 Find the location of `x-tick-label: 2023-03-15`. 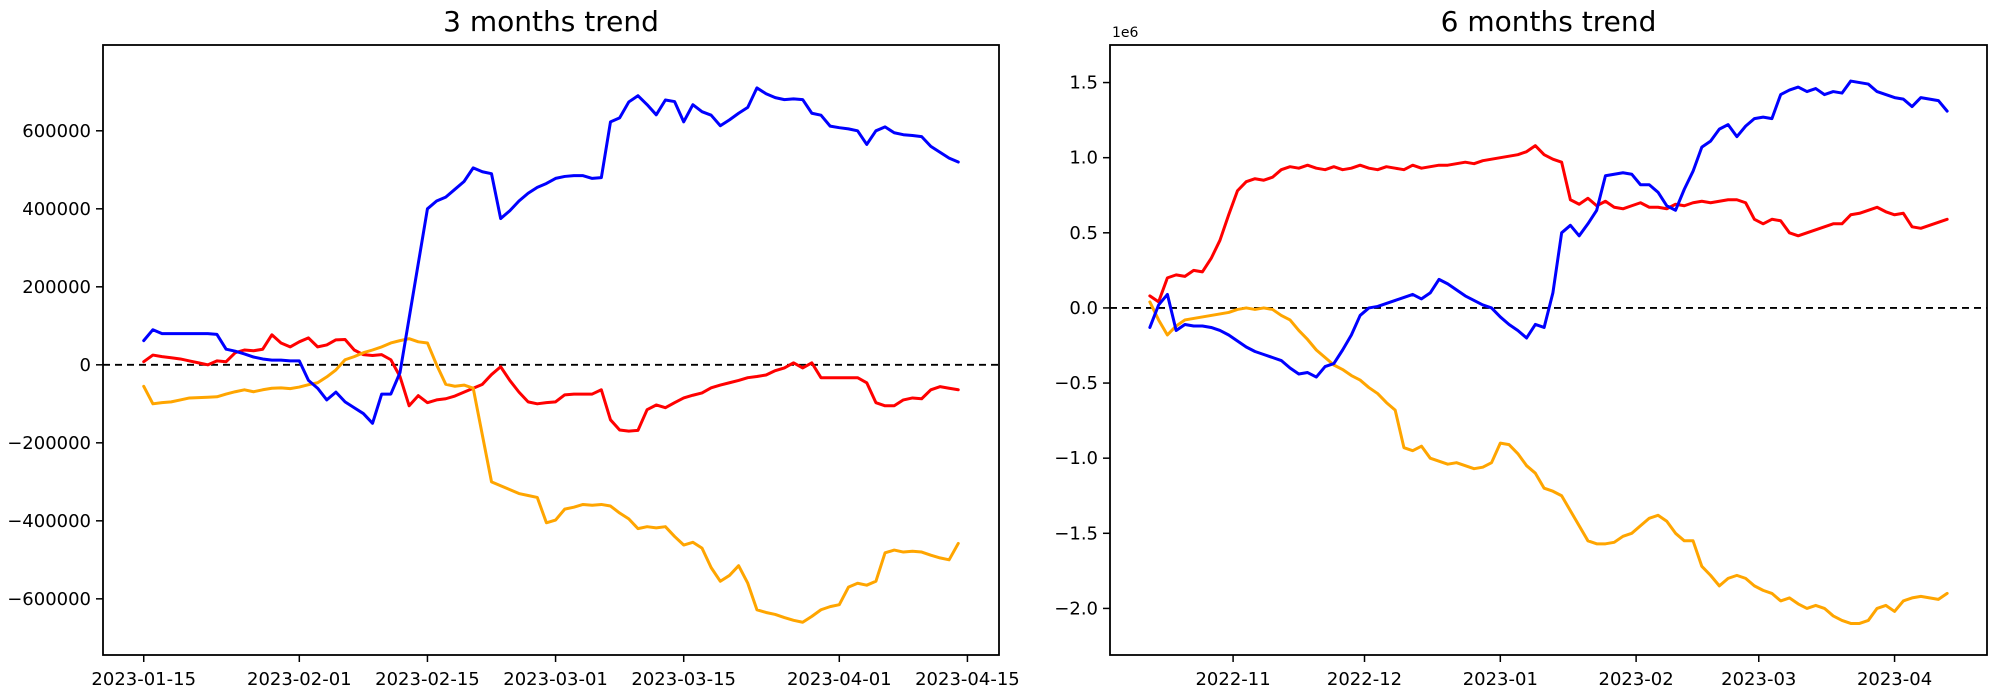

x-tick-label: 2023-03-15 is located at coordinates (683, 679).